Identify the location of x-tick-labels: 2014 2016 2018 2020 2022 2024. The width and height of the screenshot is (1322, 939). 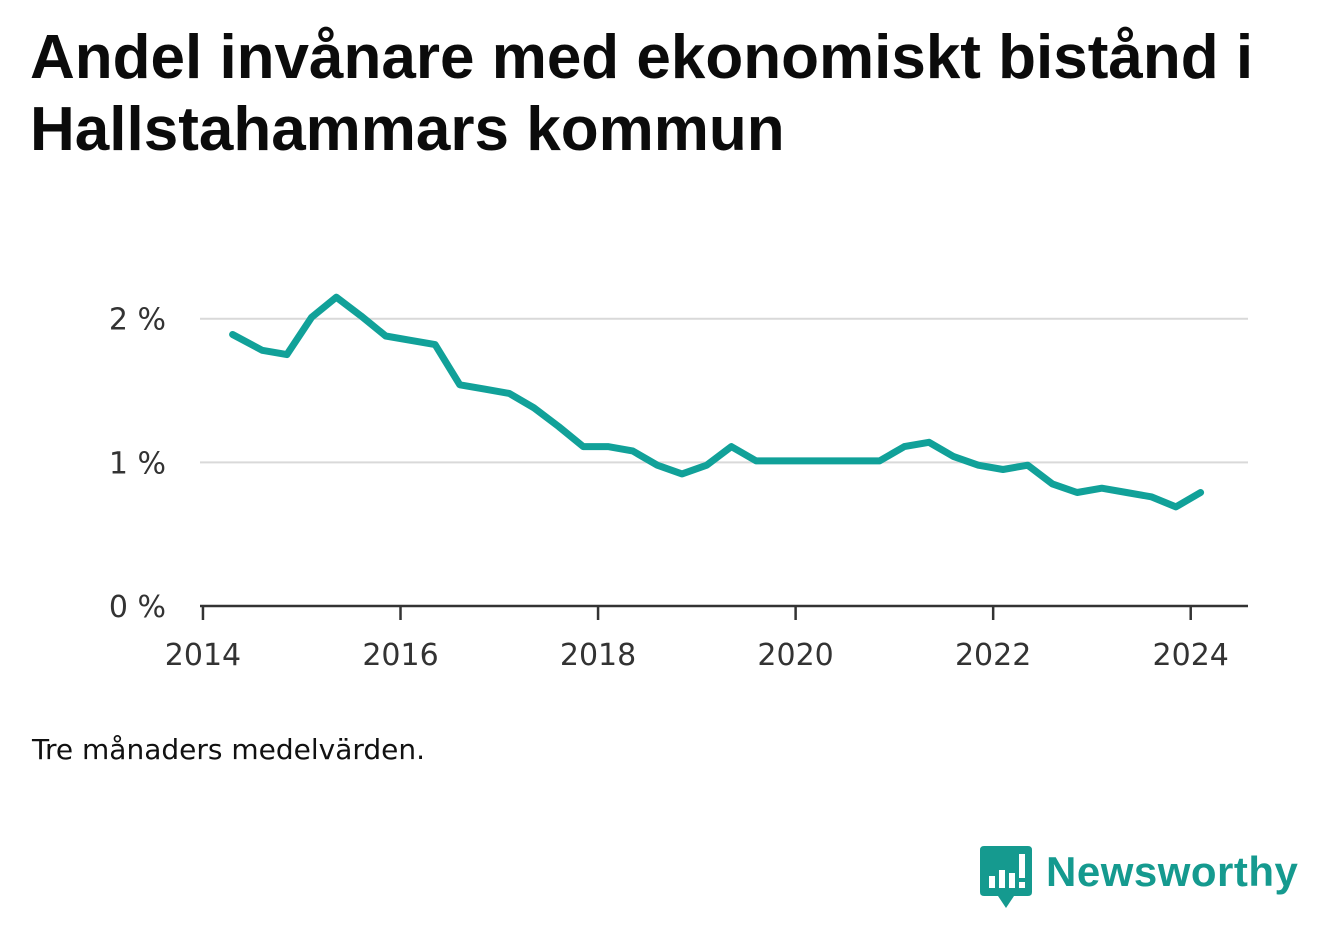
(697, 655).